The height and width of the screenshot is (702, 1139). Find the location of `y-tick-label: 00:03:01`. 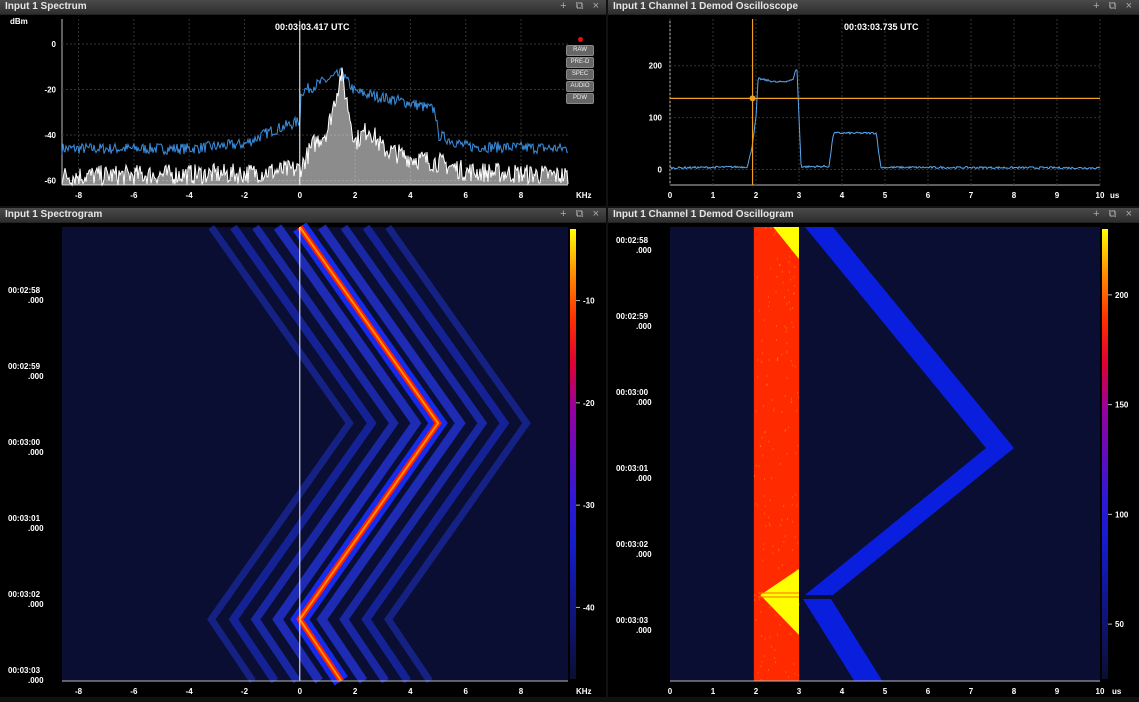

y-tick-label: 00:03:01 is located at coordinates (24, 518).